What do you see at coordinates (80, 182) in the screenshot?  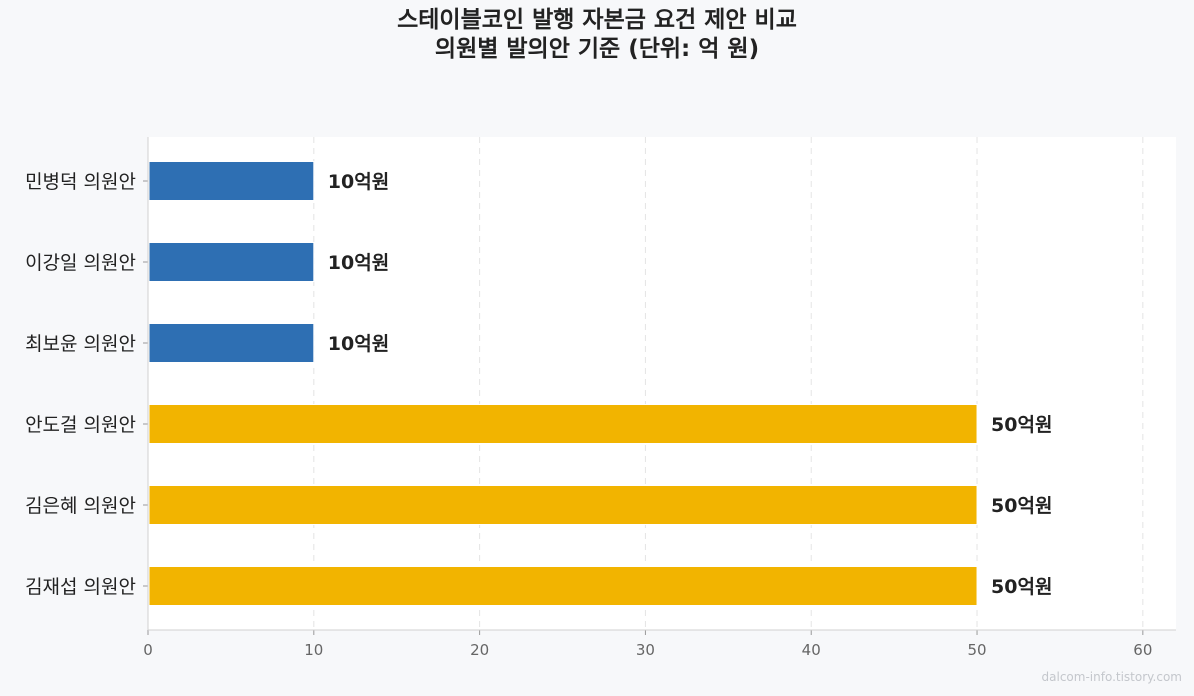 I see `category-label: 민병덕 의원안` at bounding box center [80, 182].